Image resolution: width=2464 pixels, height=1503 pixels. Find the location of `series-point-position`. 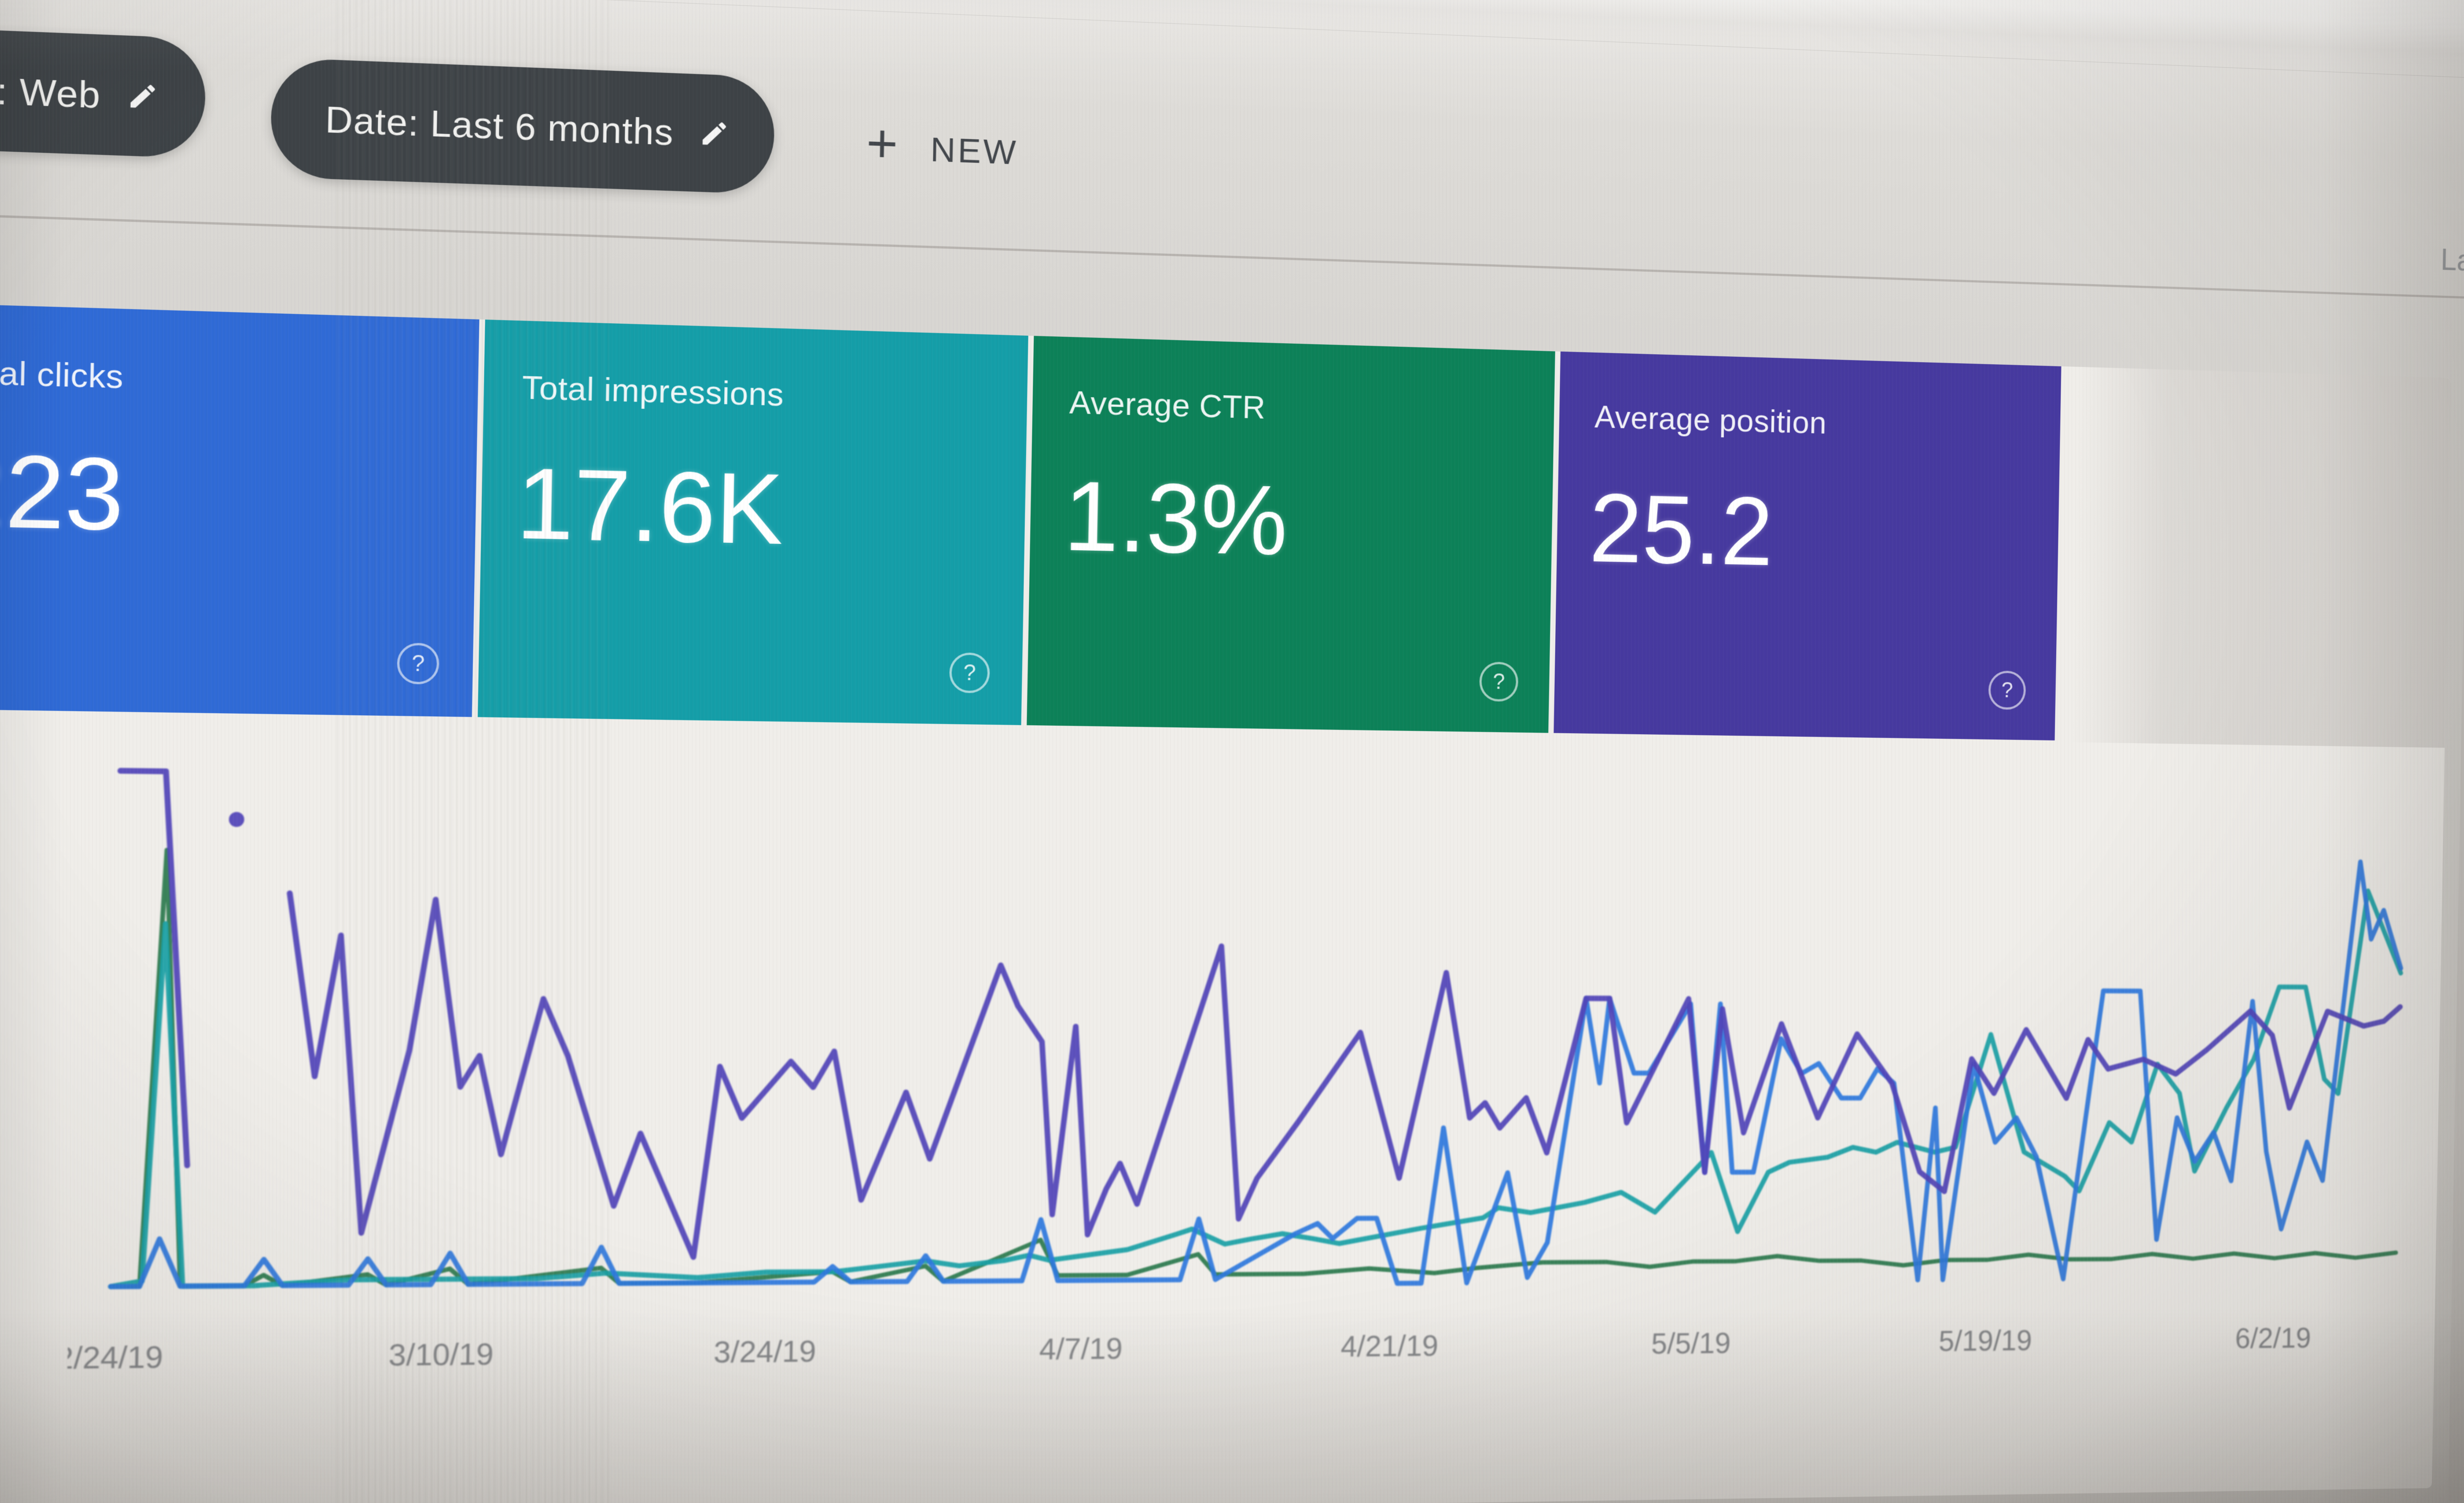

series-point-position is located at coordinates (237, 819).